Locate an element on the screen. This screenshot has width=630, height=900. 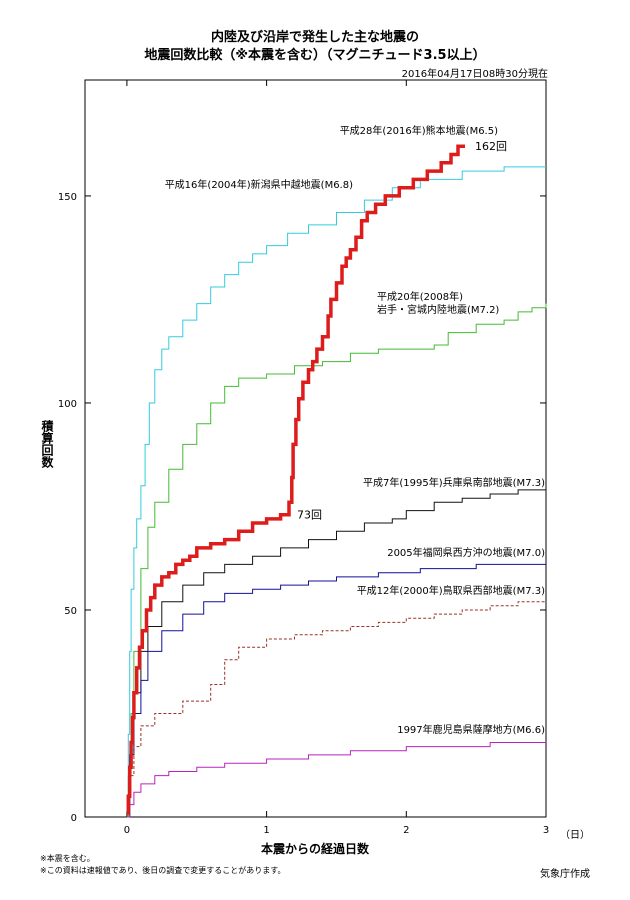
y-tick-label: 50 is located at coordinates (70, 611).